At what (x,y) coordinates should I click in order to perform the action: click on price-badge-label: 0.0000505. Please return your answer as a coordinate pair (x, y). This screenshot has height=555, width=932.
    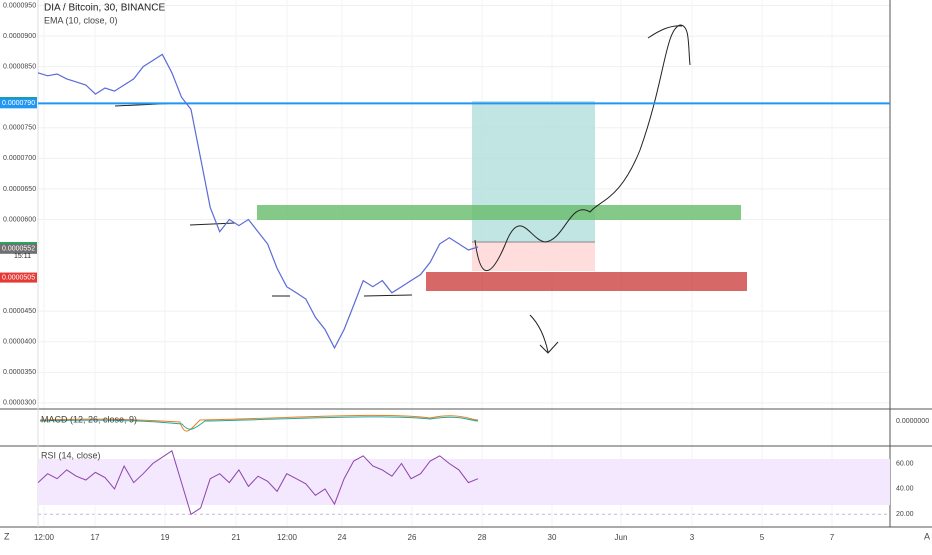
    Looking at the image, I should click on (18, 277).